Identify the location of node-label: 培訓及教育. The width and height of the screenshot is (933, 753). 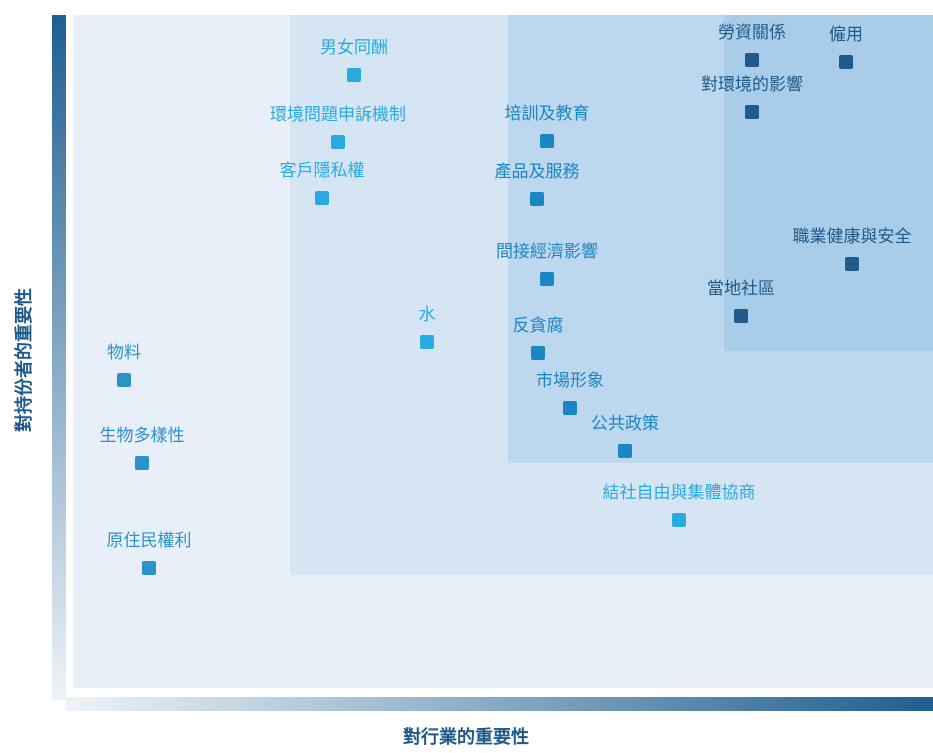
(547, 114).